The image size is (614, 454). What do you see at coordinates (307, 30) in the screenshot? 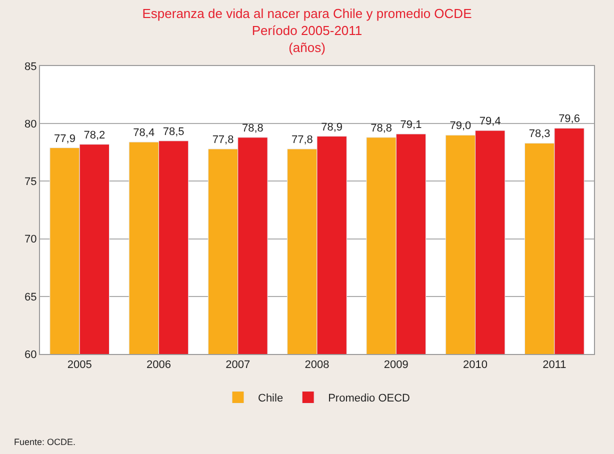
I see `chart-title: Esperanza de vida al nacer para Chile y promedio OCDE Período 2005-2011 (años)` at bounding box center [307, 30].